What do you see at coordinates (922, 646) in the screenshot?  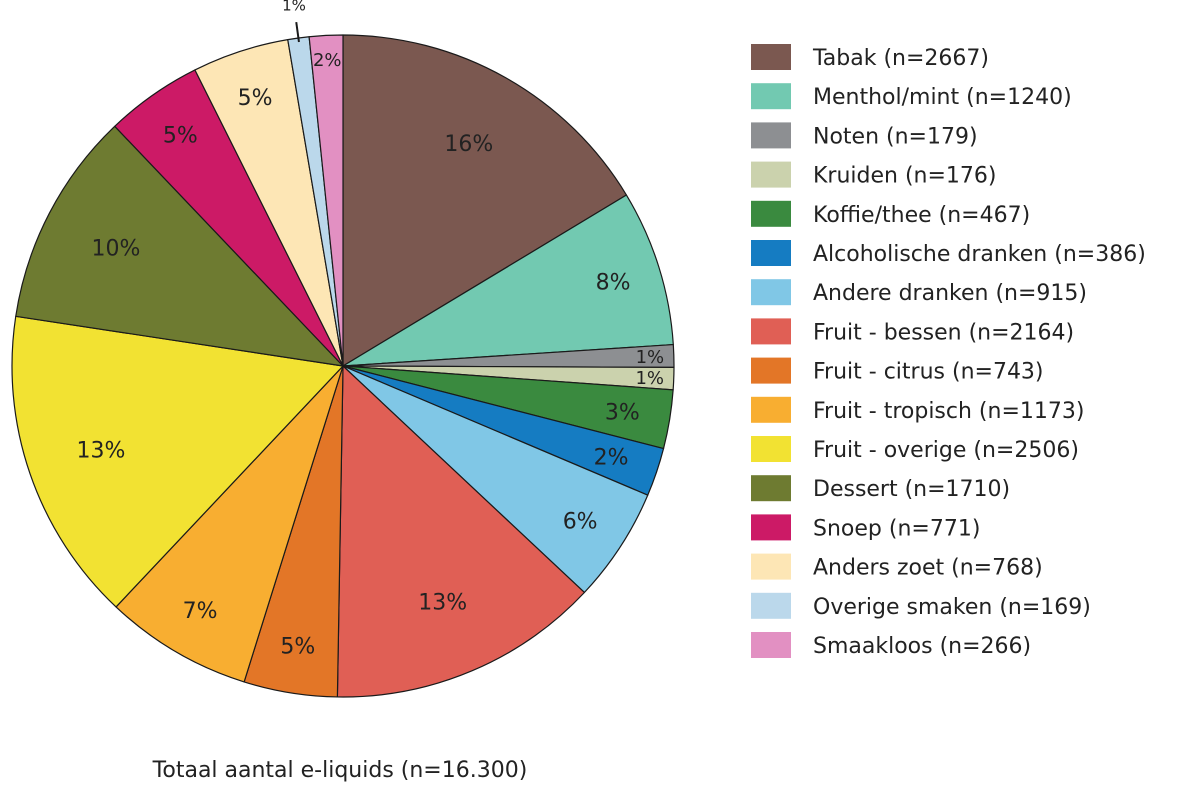 I see `legend-label: Smaakloos (n=266)` at bounding box center [922, 646].